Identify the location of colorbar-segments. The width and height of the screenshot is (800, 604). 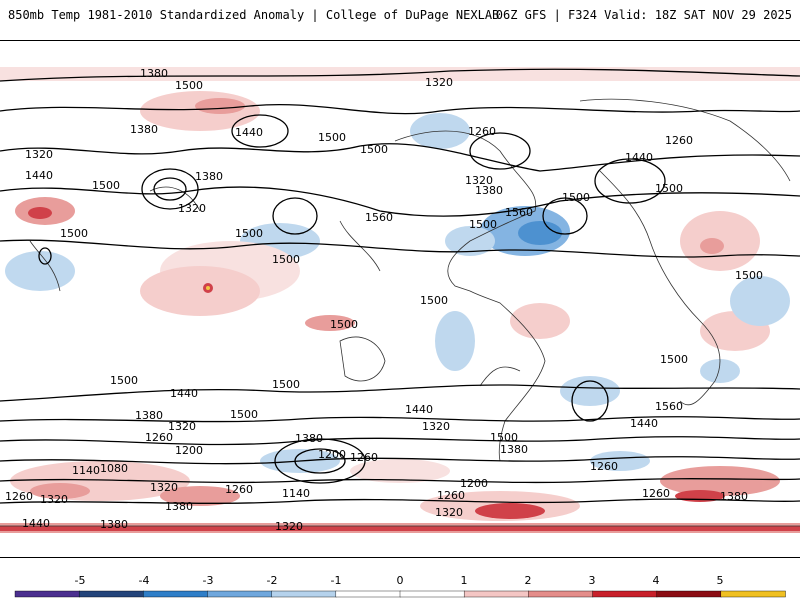
(400, 594).